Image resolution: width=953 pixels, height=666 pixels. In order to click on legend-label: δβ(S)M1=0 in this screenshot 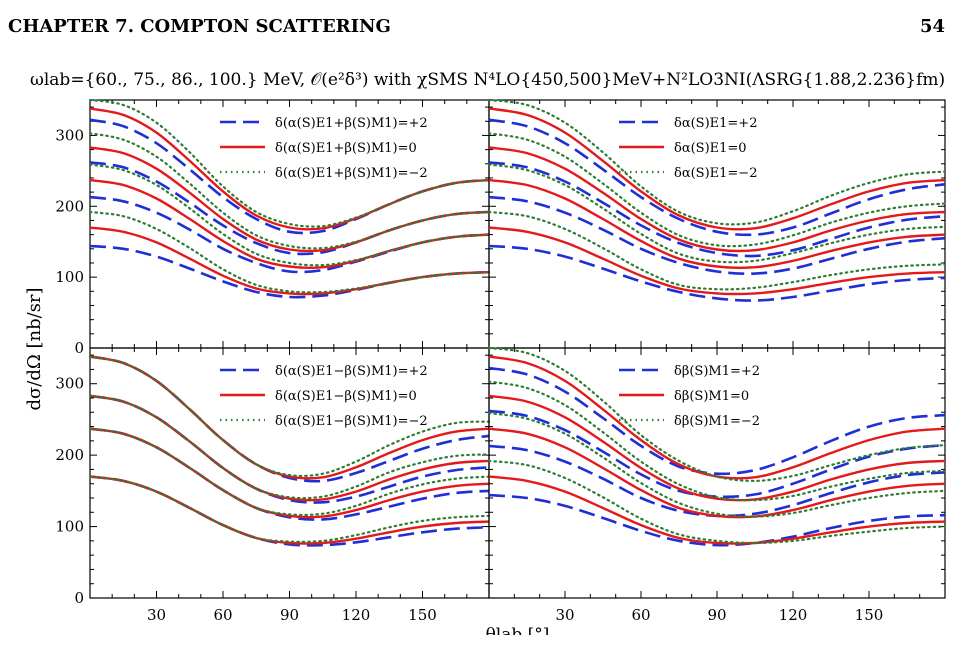, I will do `click(711, 396)`.